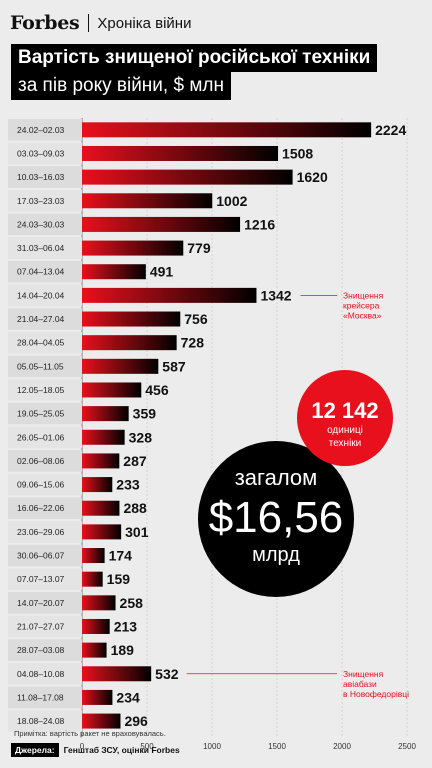 This screenshot has height=768, width=432. Describe the element at coordinates (363, 295) in the screenshot. I see `annotation-text: Знищення` at that location.